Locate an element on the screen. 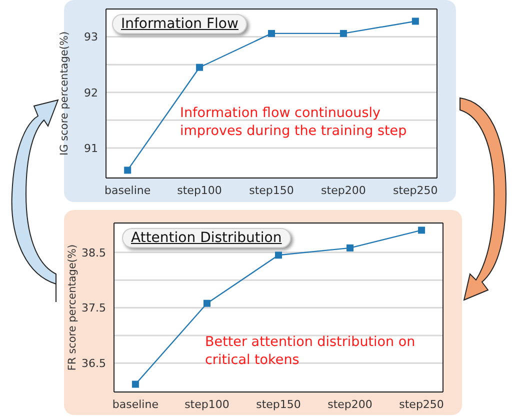 The width and height of the screenshot is (514, 417). text: Attention Distribution is located at coordinates (206, 238).